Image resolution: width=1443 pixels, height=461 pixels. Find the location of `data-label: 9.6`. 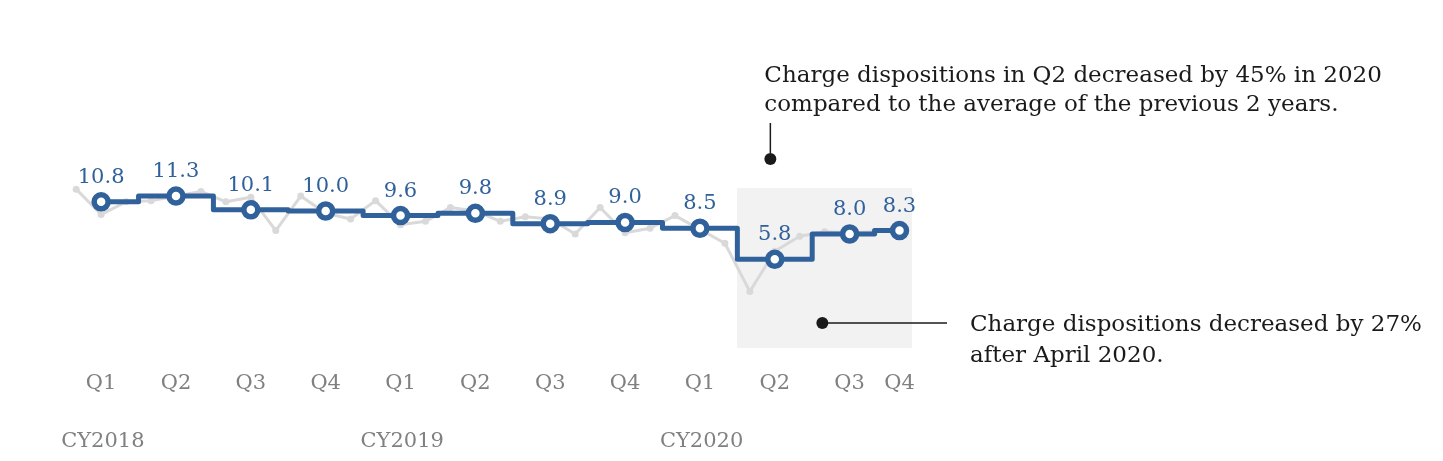

data-label: 9.6 is located at coordinates (400, 189).